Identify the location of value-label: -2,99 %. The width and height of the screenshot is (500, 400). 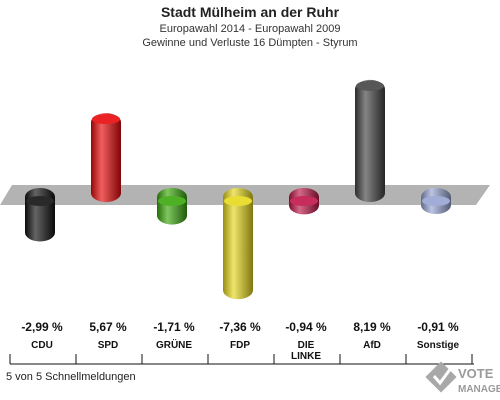
(42, 327).